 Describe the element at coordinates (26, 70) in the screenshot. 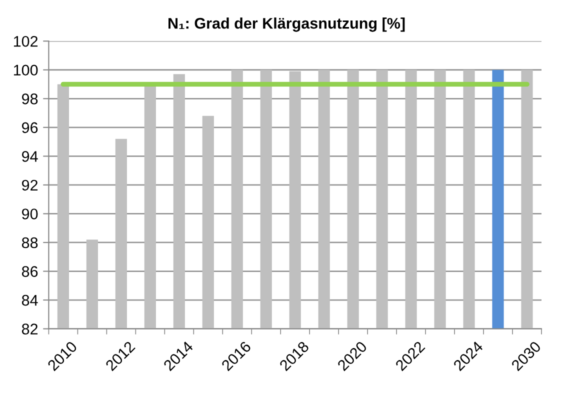

I see `y-tick-label: 100` at that location.